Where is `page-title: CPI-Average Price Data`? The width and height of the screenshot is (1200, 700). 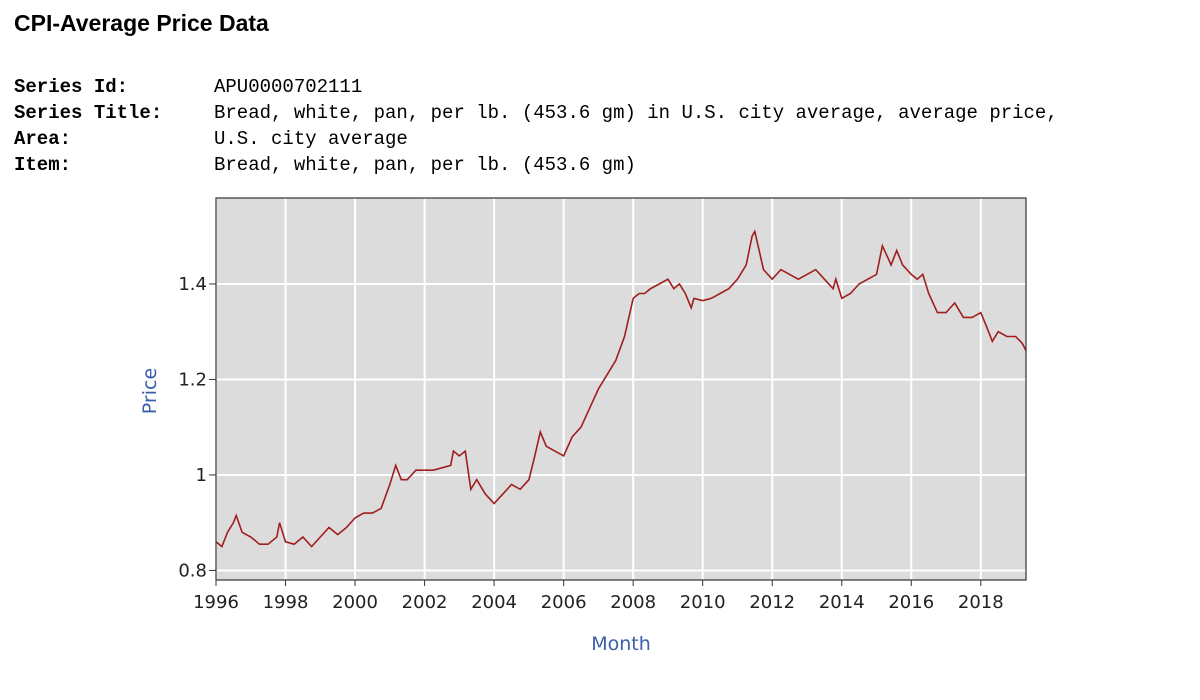 page-title: CPI-Average Price Data is located at coordinates (141, 23).